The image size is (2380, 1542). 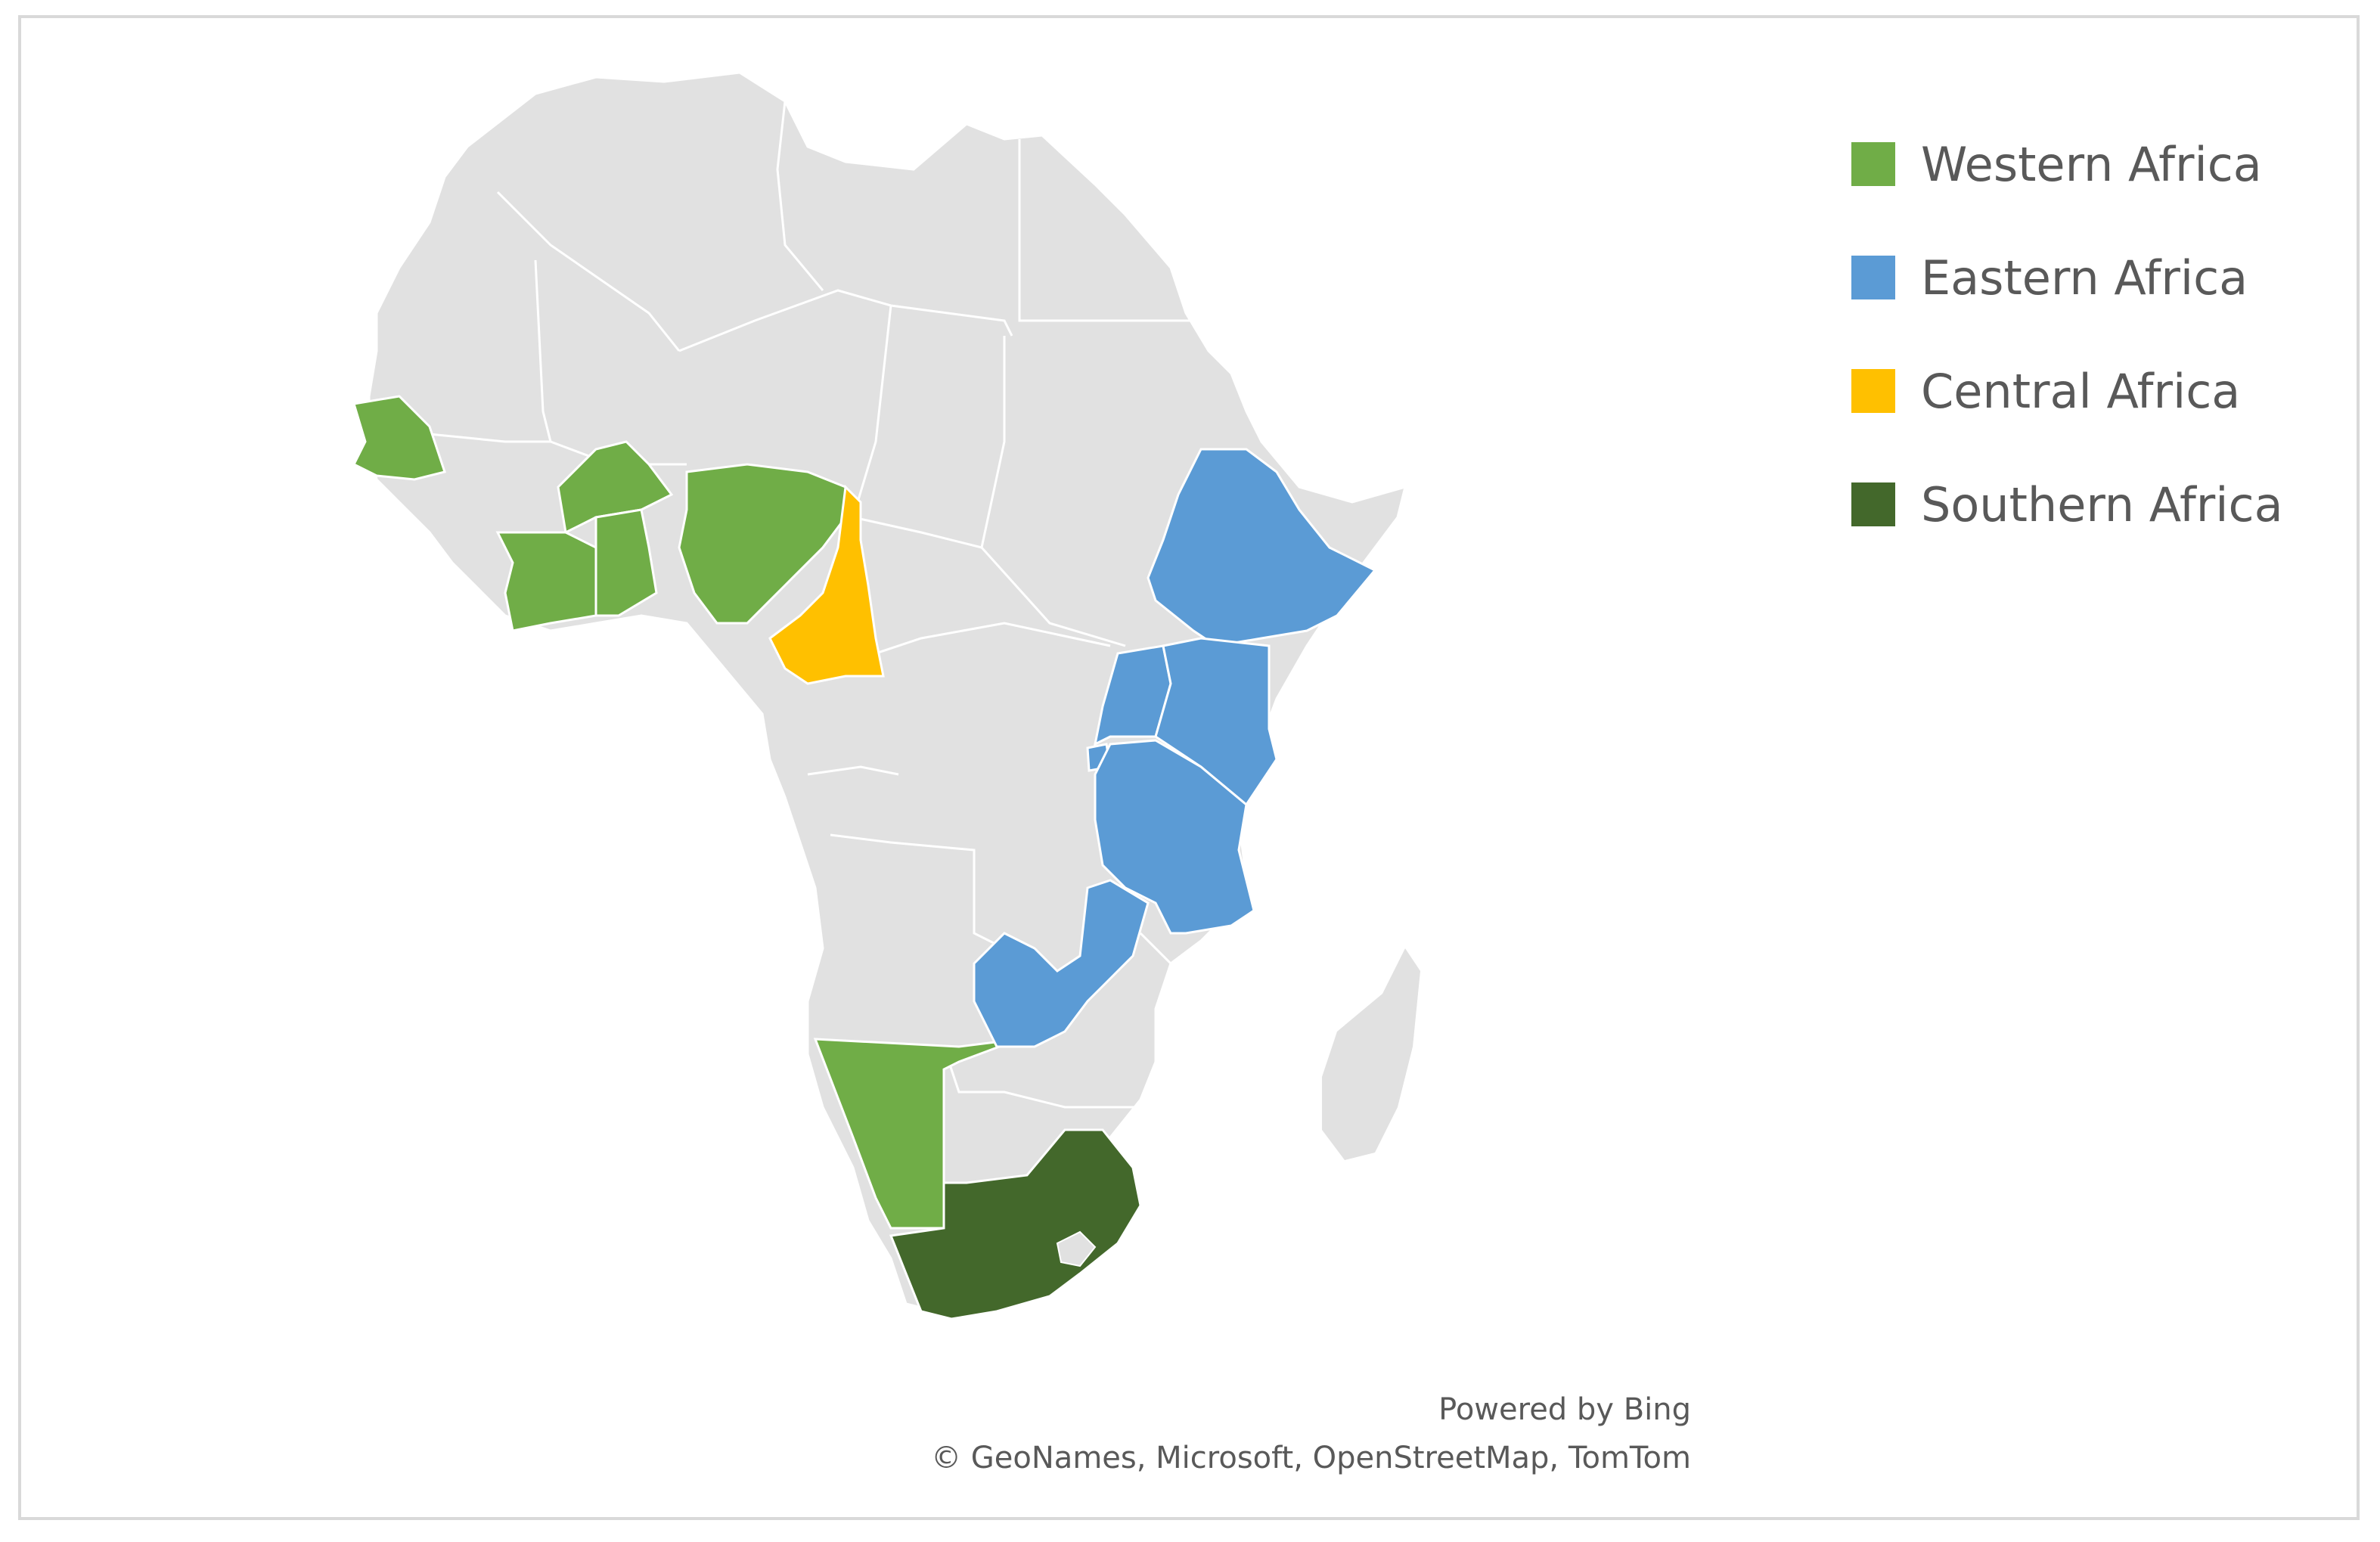 What do you see at coordinates (1216, 722) in the screenshot?
I see `kenya-eastern` at bounding box center [1216, 722].